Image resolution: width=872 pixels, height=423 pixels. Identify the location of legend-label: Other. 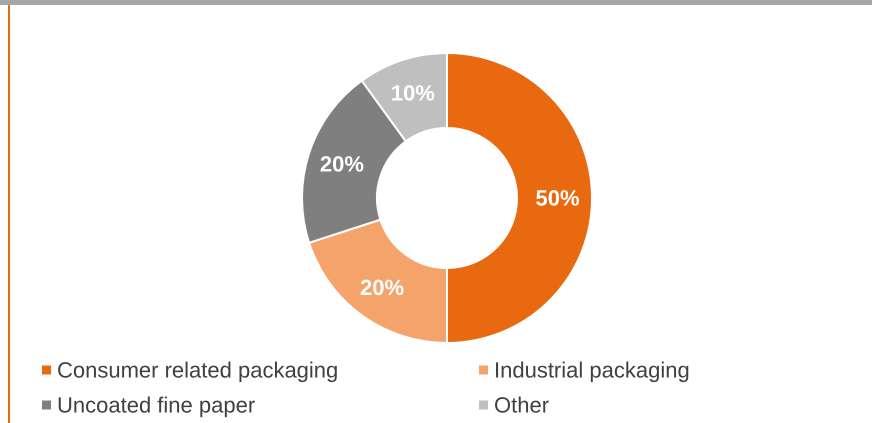
(522, 405).